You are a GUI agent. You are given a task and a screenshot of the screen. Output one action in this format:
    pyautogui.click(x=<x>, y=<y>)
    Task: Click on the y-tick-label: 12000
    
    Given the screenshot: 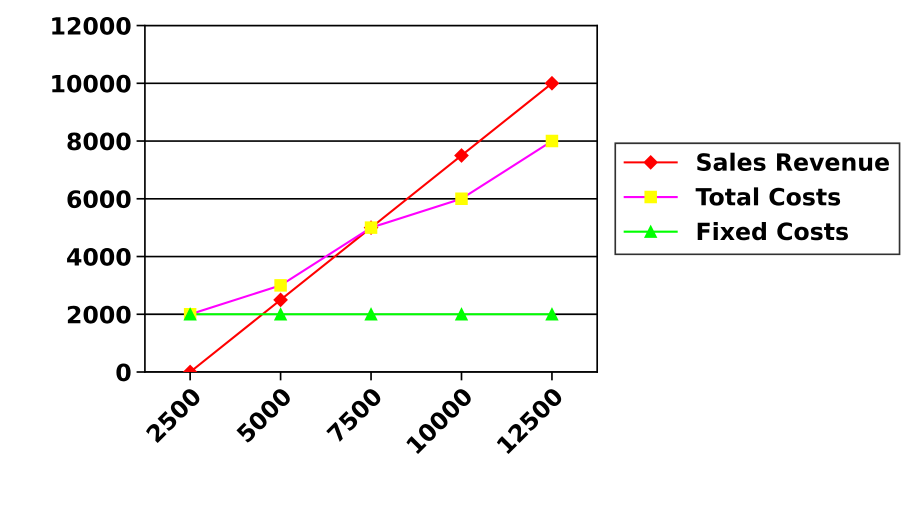 What is the action you would take?
    pyautogui.click(x=91, y=25)
    